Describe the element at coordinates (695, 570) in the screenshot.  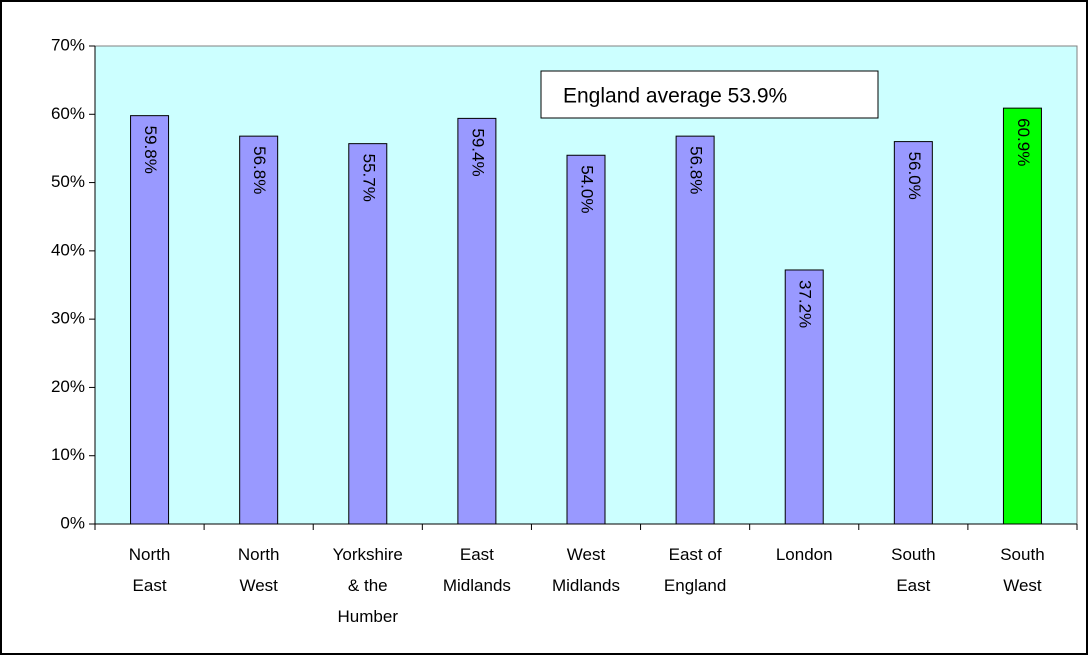
I see `x-tick-label: East of England` at that location.